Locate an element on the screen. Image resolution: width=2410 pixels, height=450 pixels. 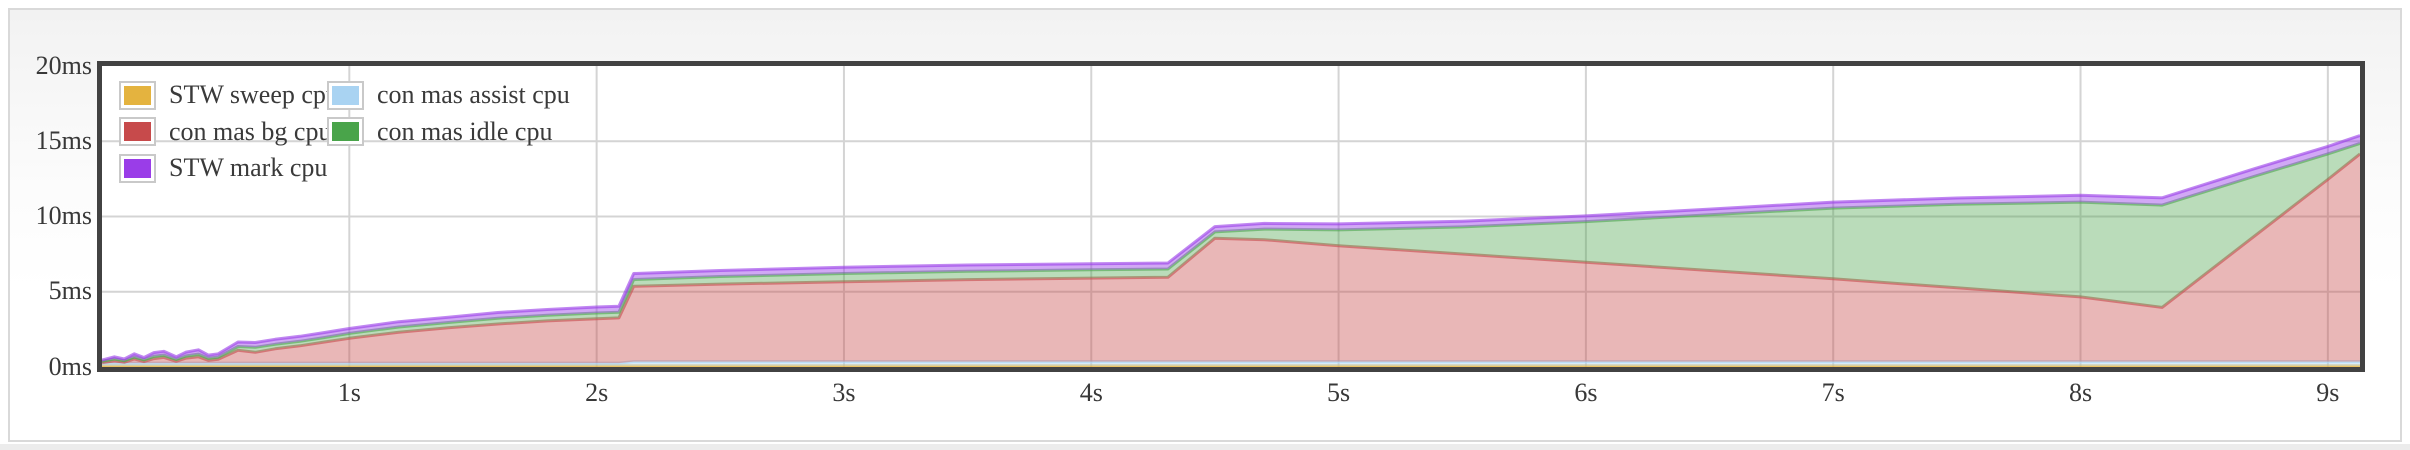
legend-swatch-con-mas-bg-cpu is located at coordinates (137, 131).